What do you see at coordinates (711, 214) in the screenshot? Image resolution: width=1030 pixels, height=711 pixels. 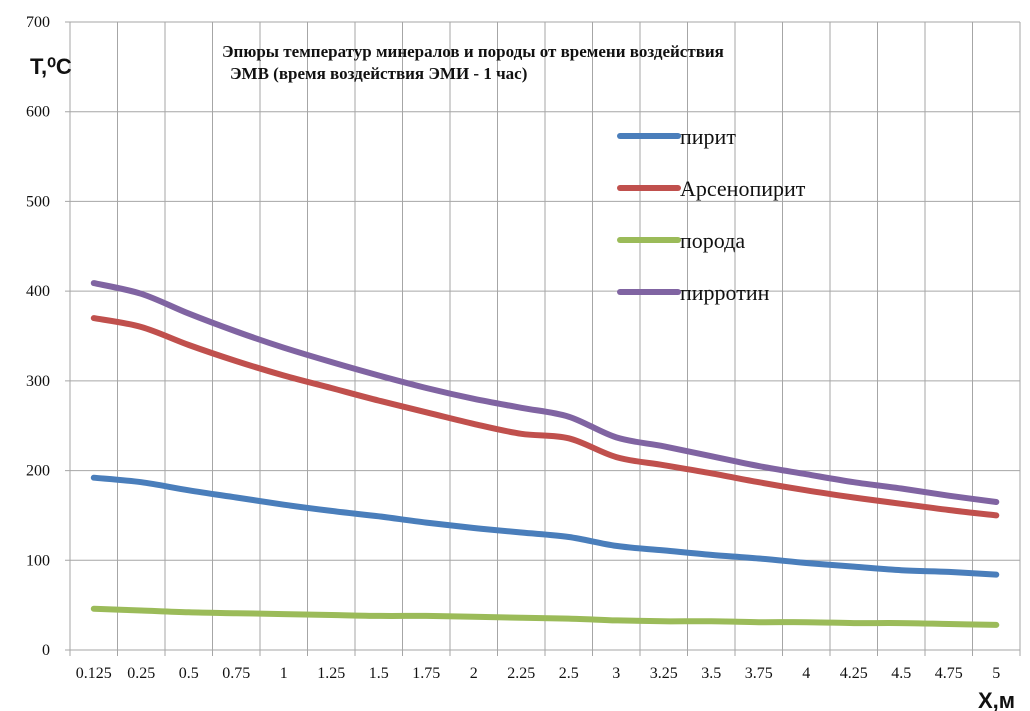 I see `legend: пирит Арсенопирит порода пирротин` at bounding box center [711, 214].